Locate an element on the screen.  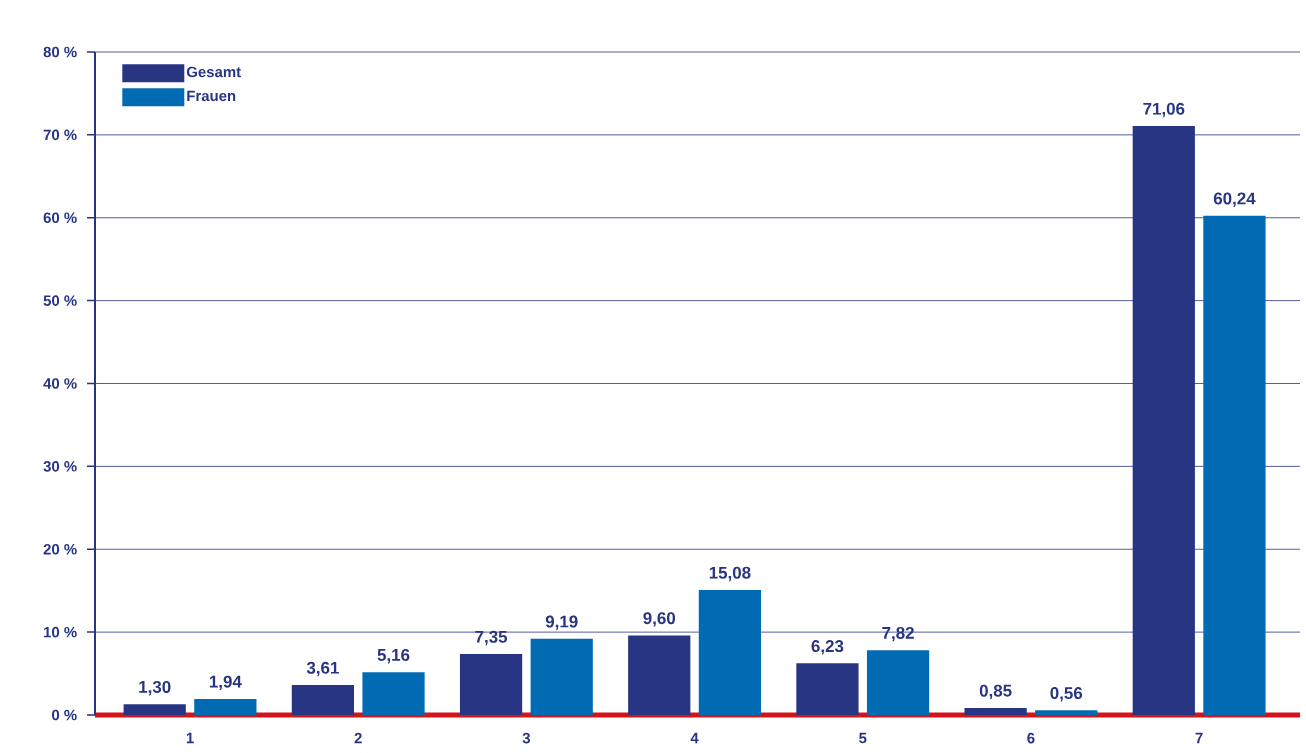
data-label: 0,85 is located at coordinates (995, 692).